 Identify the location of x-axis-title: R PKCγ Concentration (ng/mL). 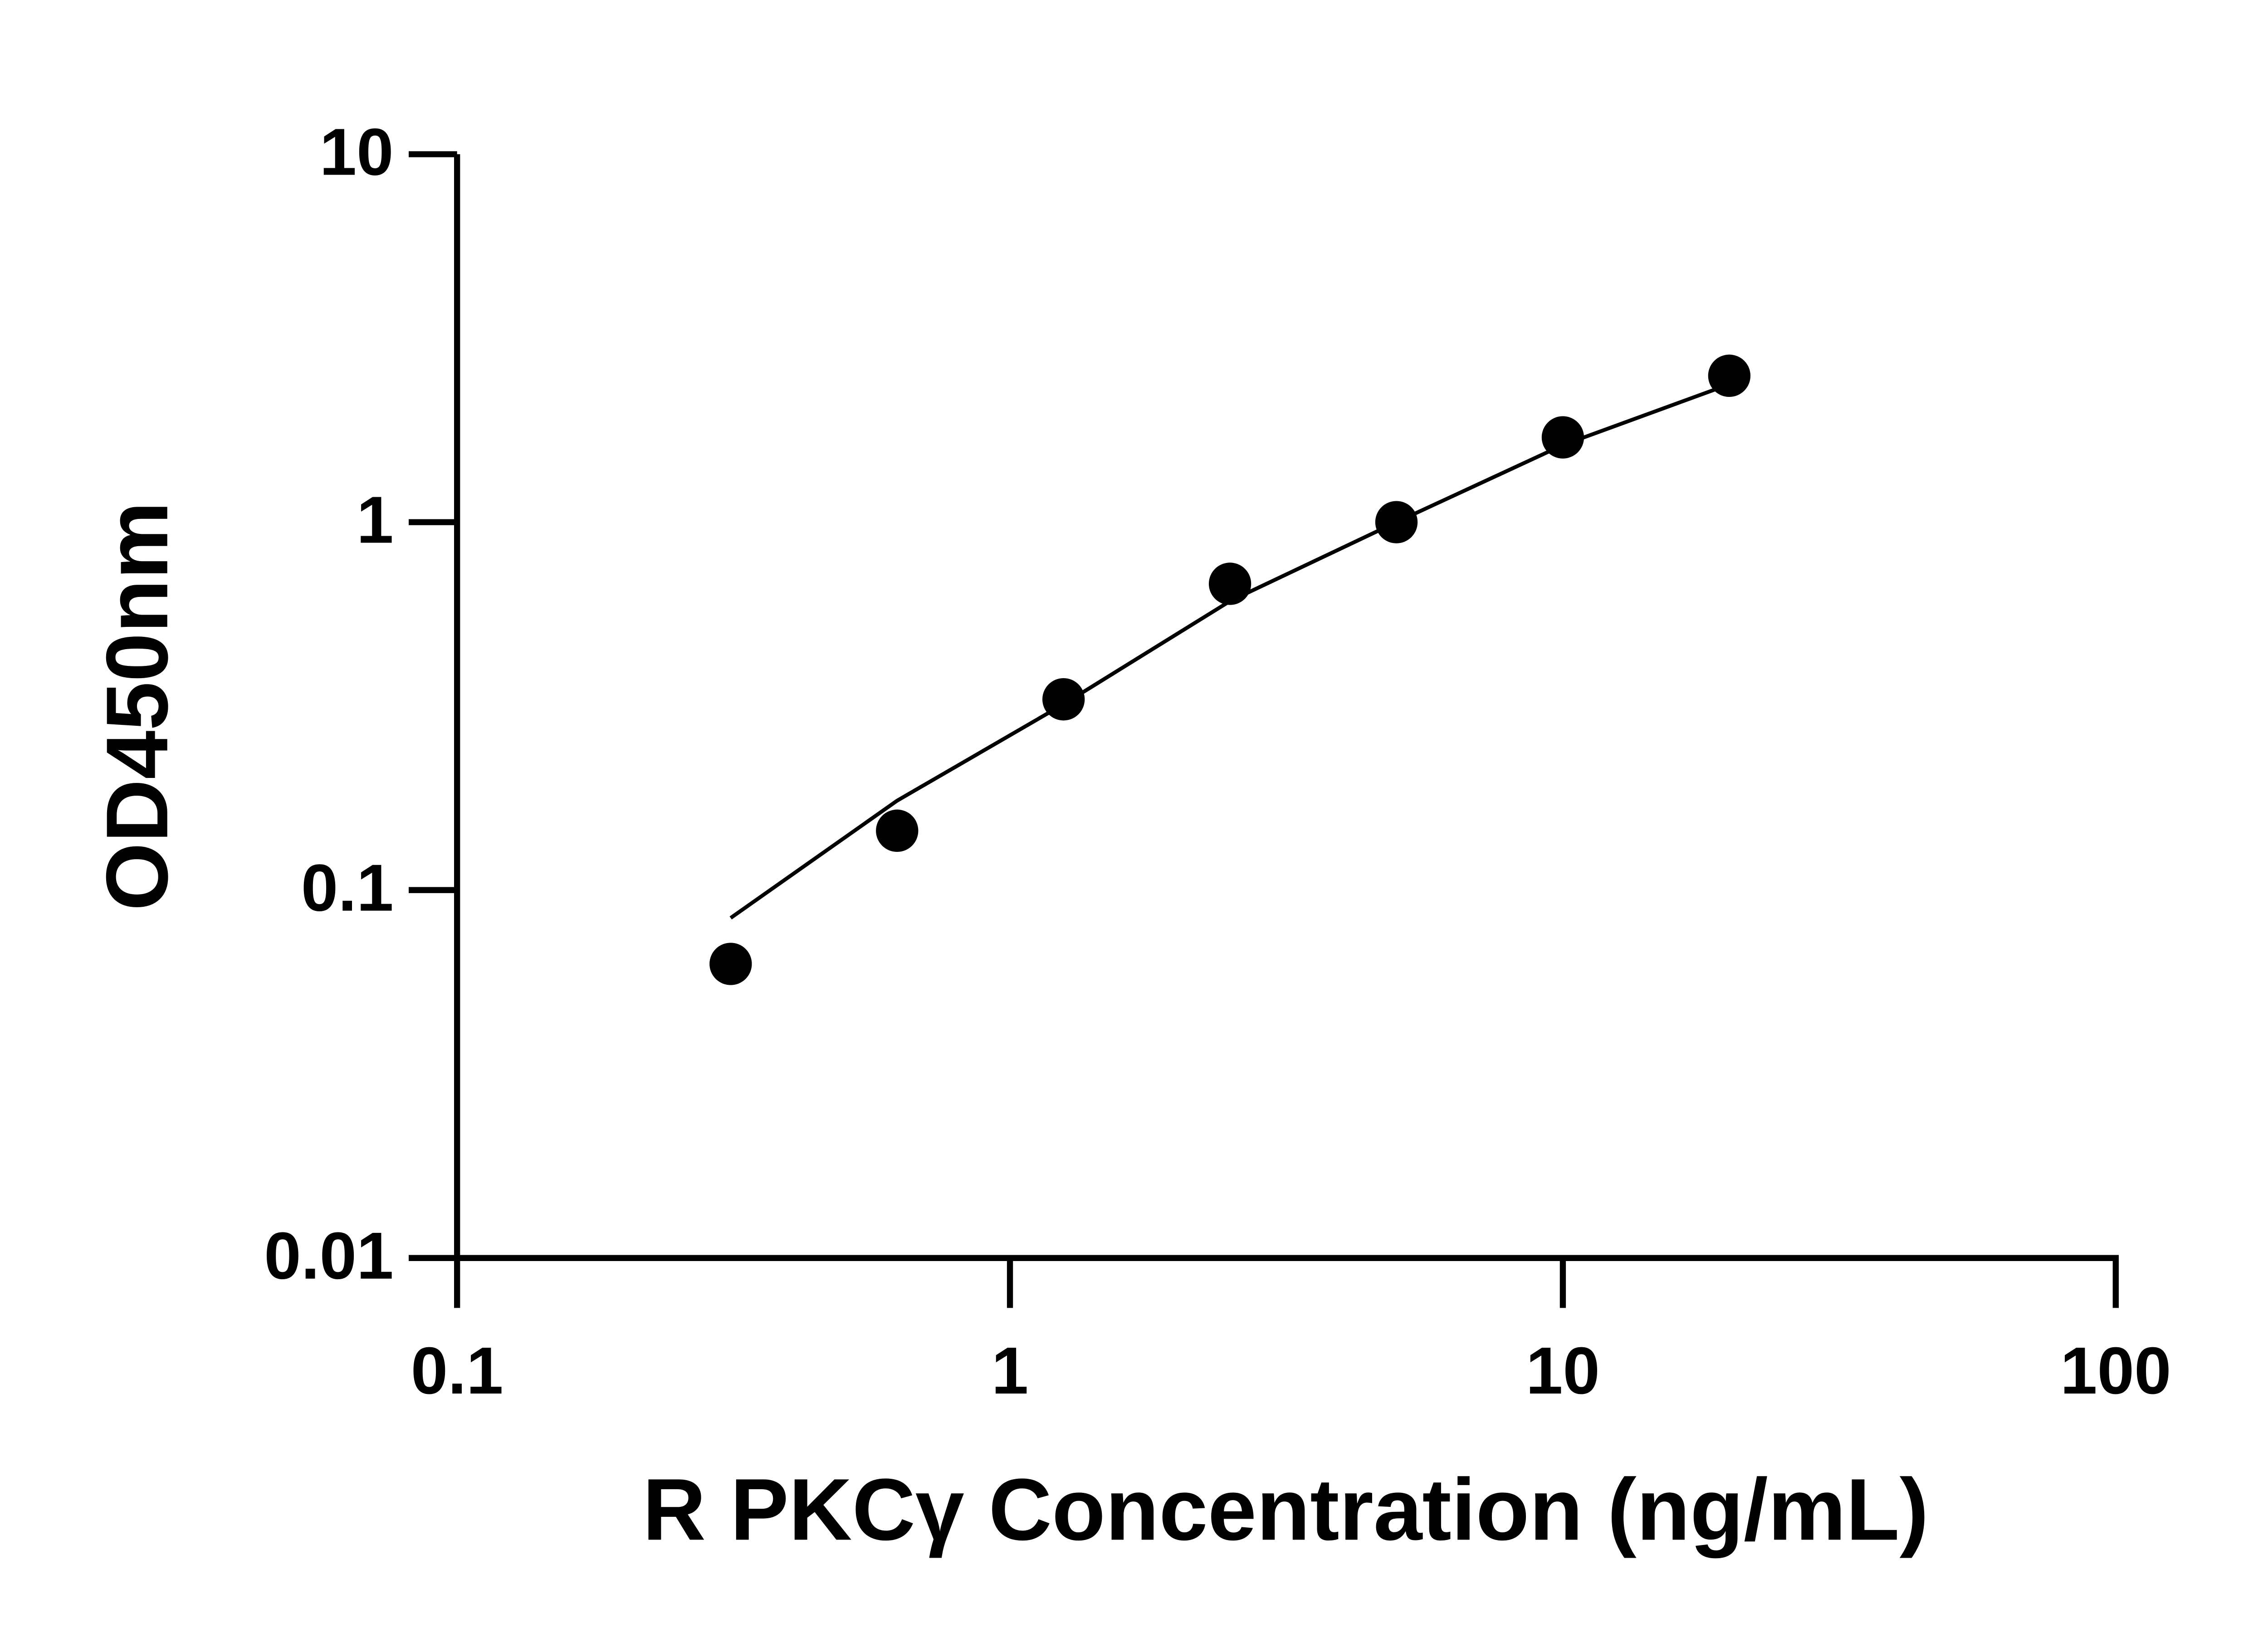
(1286, 1509).